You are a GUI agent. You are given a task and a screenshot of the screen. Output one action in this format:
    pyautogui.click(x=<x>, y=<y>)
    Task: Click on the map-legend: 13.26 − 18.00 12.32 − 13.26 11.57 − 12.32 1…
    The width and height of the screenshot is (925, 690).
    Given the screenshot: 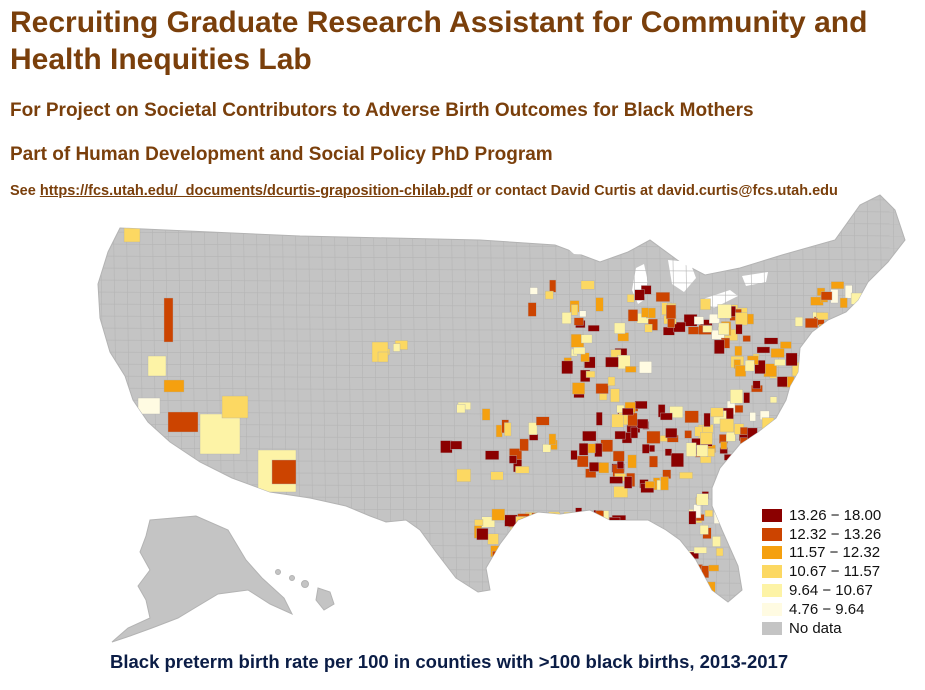 What is the action you would take?
    pyautogui.click(x=821, y=572)
    